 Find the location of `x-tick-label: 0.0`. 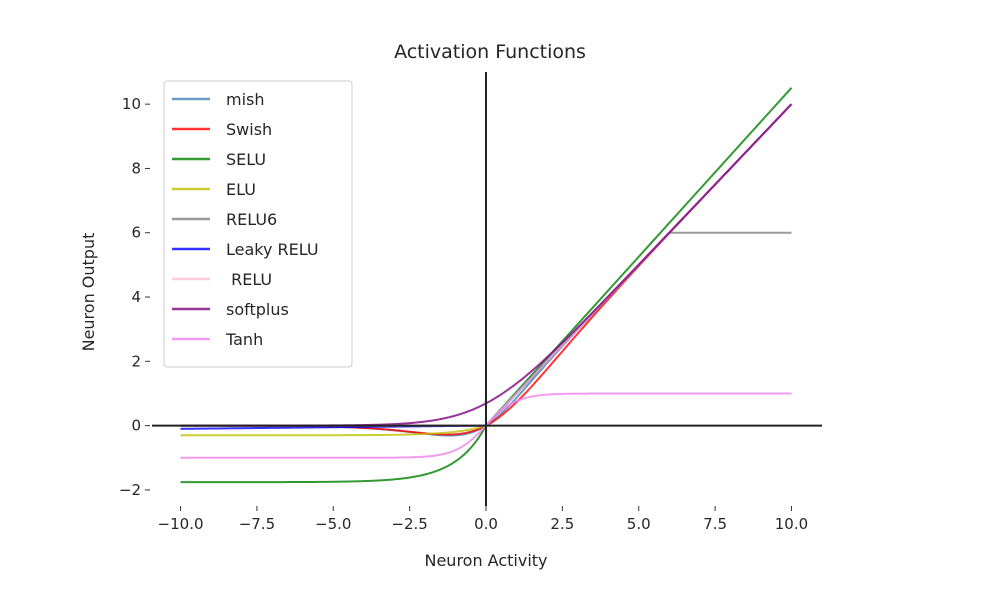

x-tick-label: 0.0 is located at coordinates (486, 524).